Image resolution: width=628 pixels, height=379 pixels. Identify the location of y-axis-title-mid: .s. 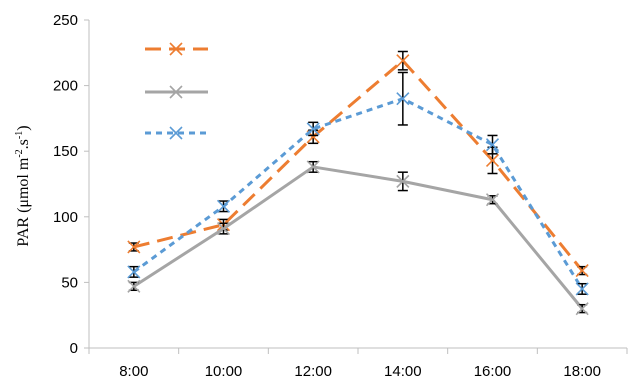
(23, 144).